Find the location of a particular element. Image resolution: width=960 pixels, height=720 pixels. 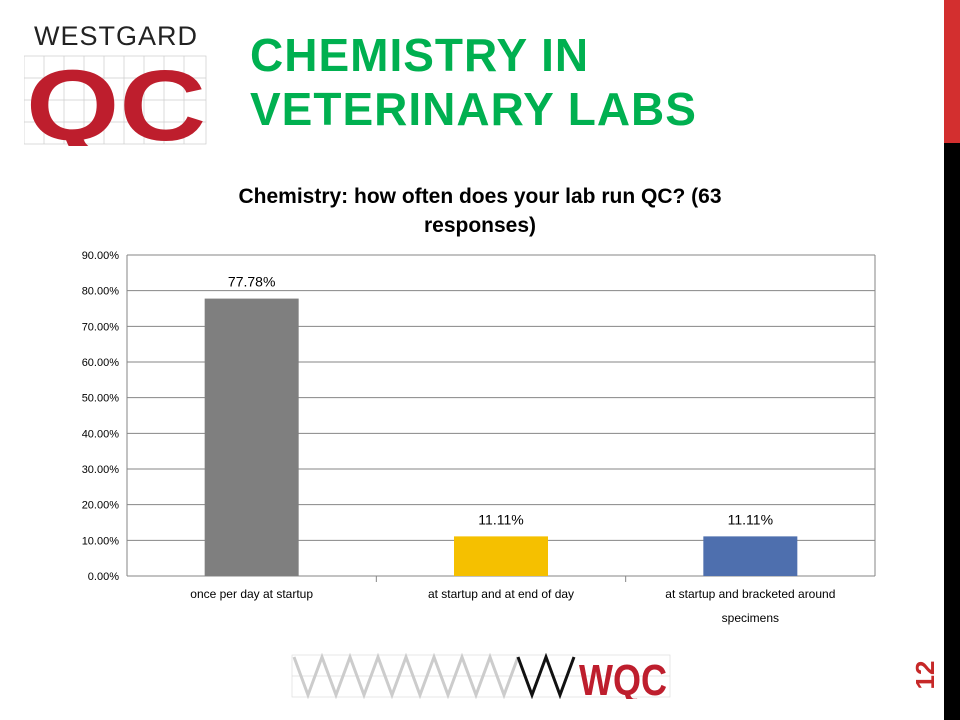

svg-text: QC is located at coordinates (116, 98).